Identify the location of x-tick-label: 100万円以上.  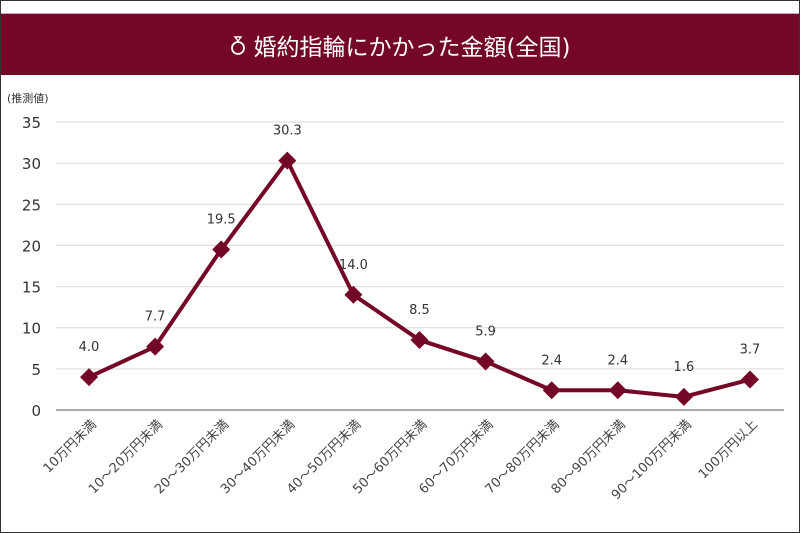
(728, 449).